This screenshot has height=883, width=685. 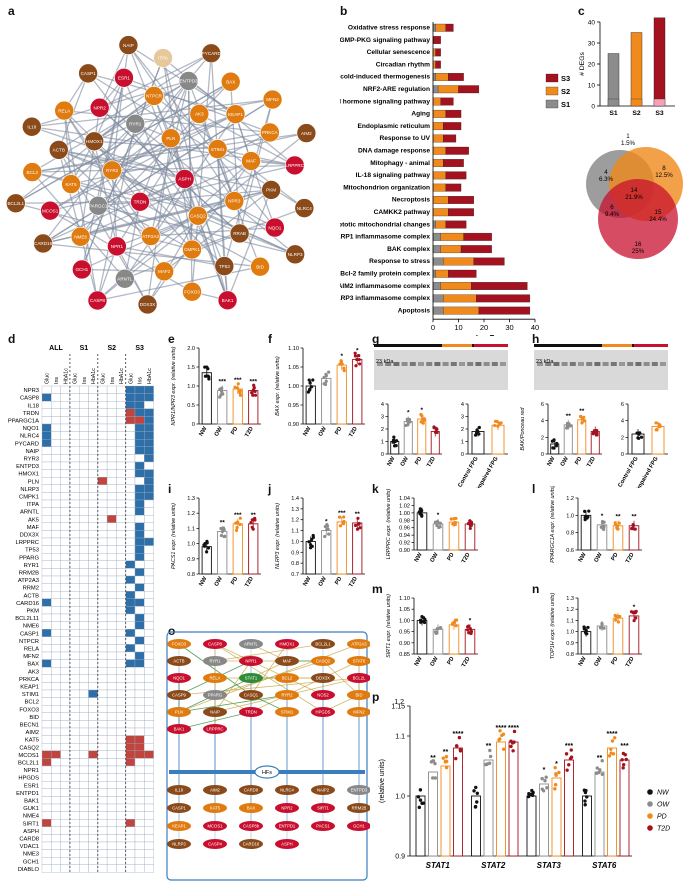 What do you see at coordinates (219, 582) in the screenshot?
I see `x-tick-label: OW` at bounding box center [219, 582].